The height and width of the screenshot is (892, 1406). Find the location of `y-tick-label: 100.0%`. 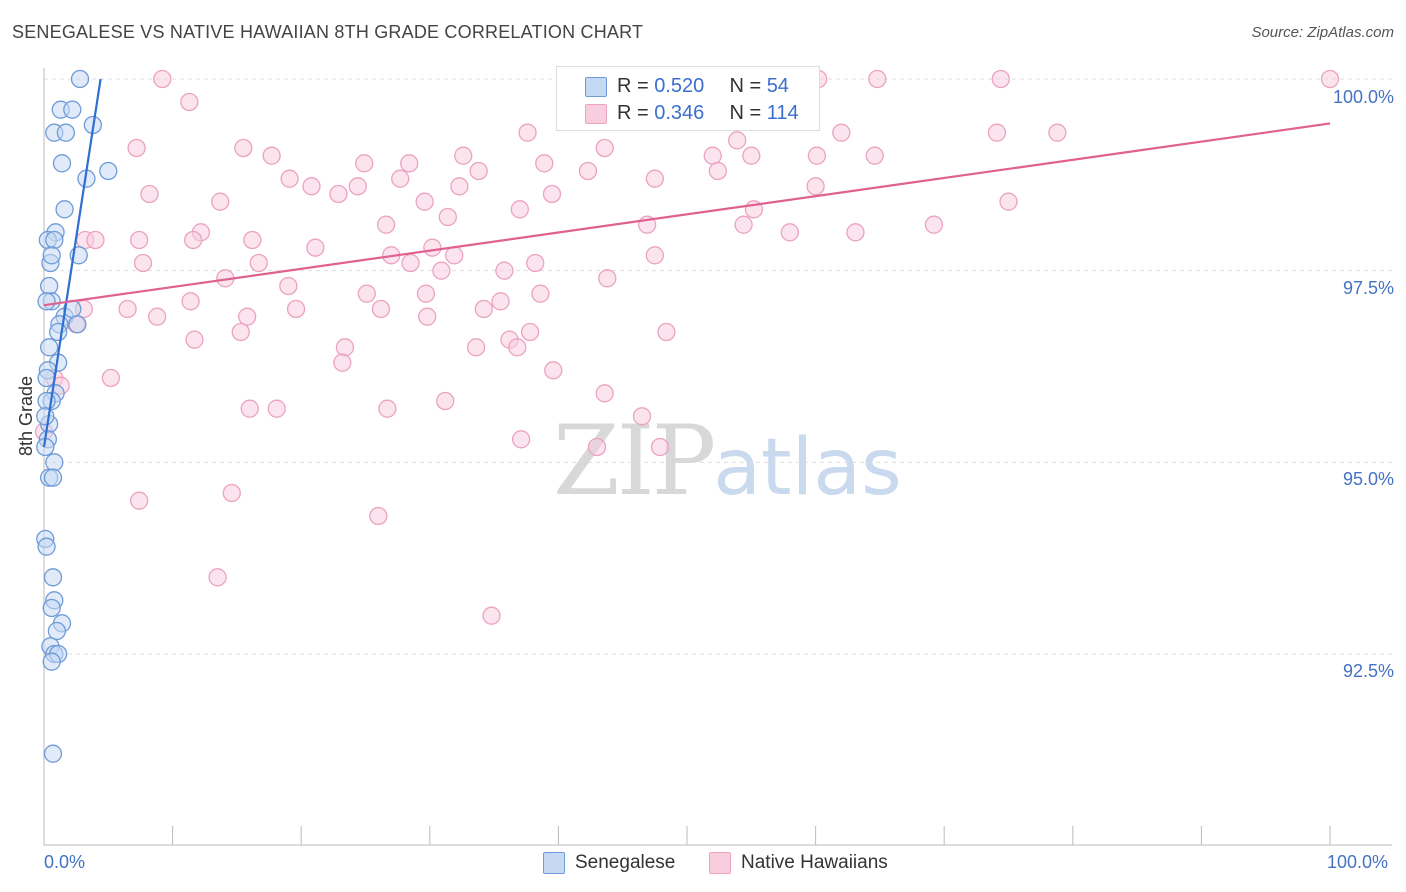

y-tick-label: 100.0% is located at coordinates (1363, 97).